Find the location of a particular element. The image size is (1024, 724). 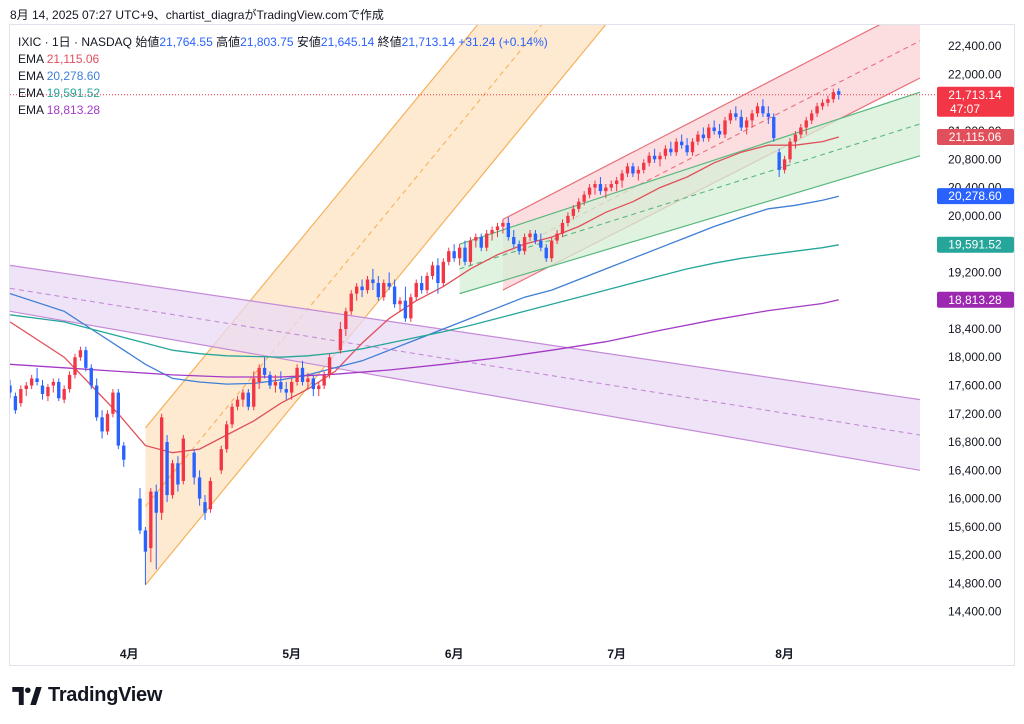

y-tick-label: 20,000.00 is located at coordinates (975, 216).